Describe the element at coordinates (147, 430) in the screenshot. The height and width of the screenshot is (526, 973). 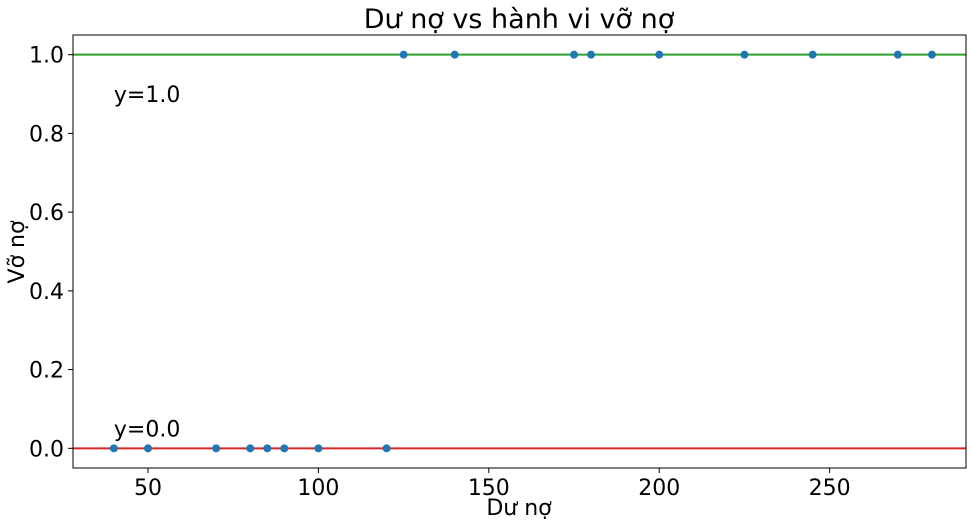
I see `annotation-1: y=0.0` at that location.